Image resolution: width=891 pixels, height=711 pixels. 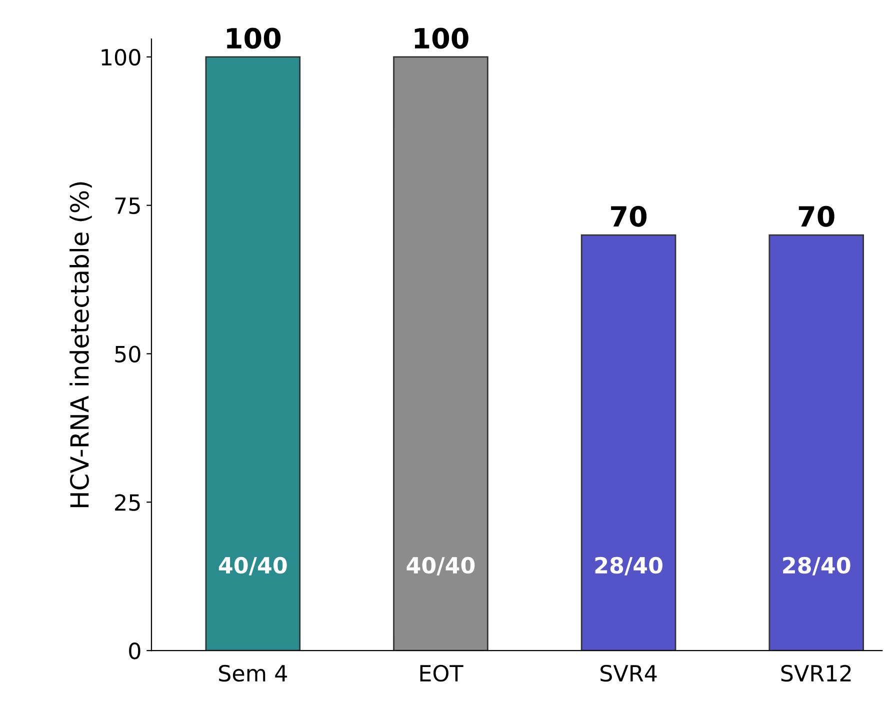 What do you see at coordinates (816, 673) in the screenshot?
I see `x-tick-label: SVR12` at bounding box center [816, 673].